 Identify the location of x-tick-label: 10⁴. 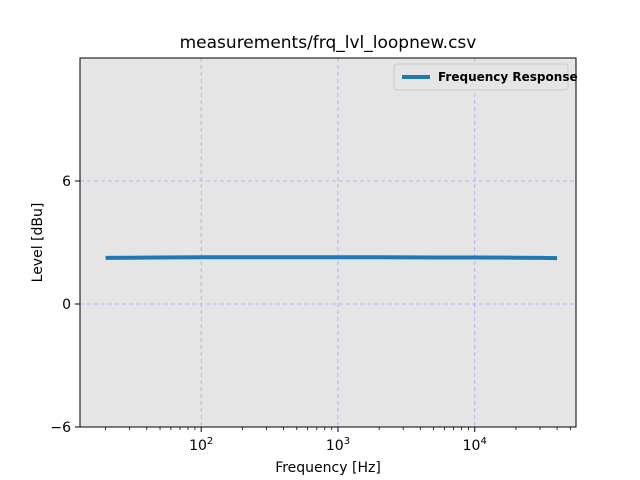
(475, 445).